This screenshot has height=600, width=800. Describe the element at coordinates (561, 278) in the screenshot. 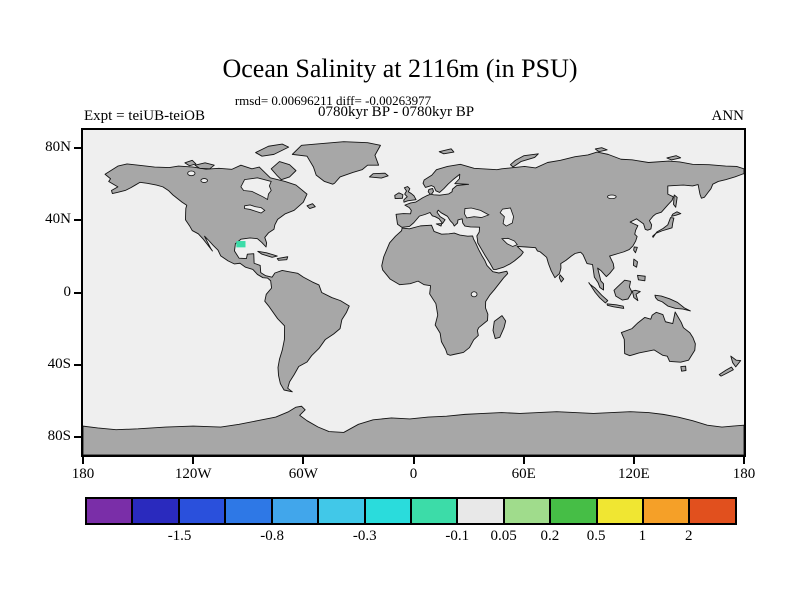

I see `island-sri-lanka` at that location.